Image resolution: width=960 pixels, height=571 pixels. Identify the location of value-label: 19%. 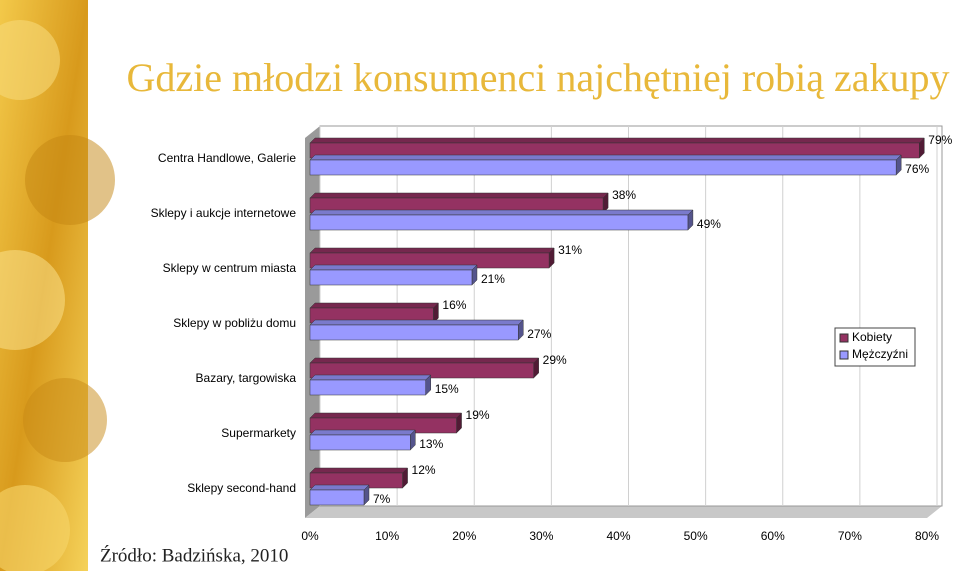
(478, 415).